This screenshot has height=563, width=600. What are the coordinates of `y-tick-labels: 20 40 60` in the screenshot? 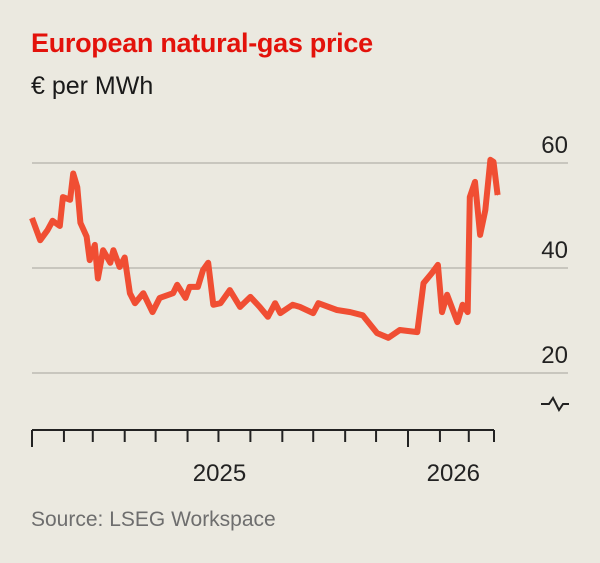 It's located at (554, 250).